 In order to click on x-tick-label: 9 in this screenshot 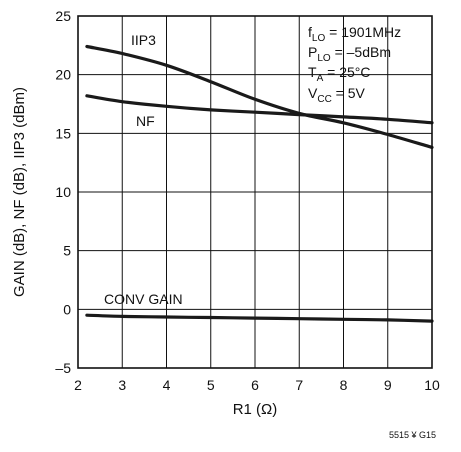, I will do `click(388, 385)`.